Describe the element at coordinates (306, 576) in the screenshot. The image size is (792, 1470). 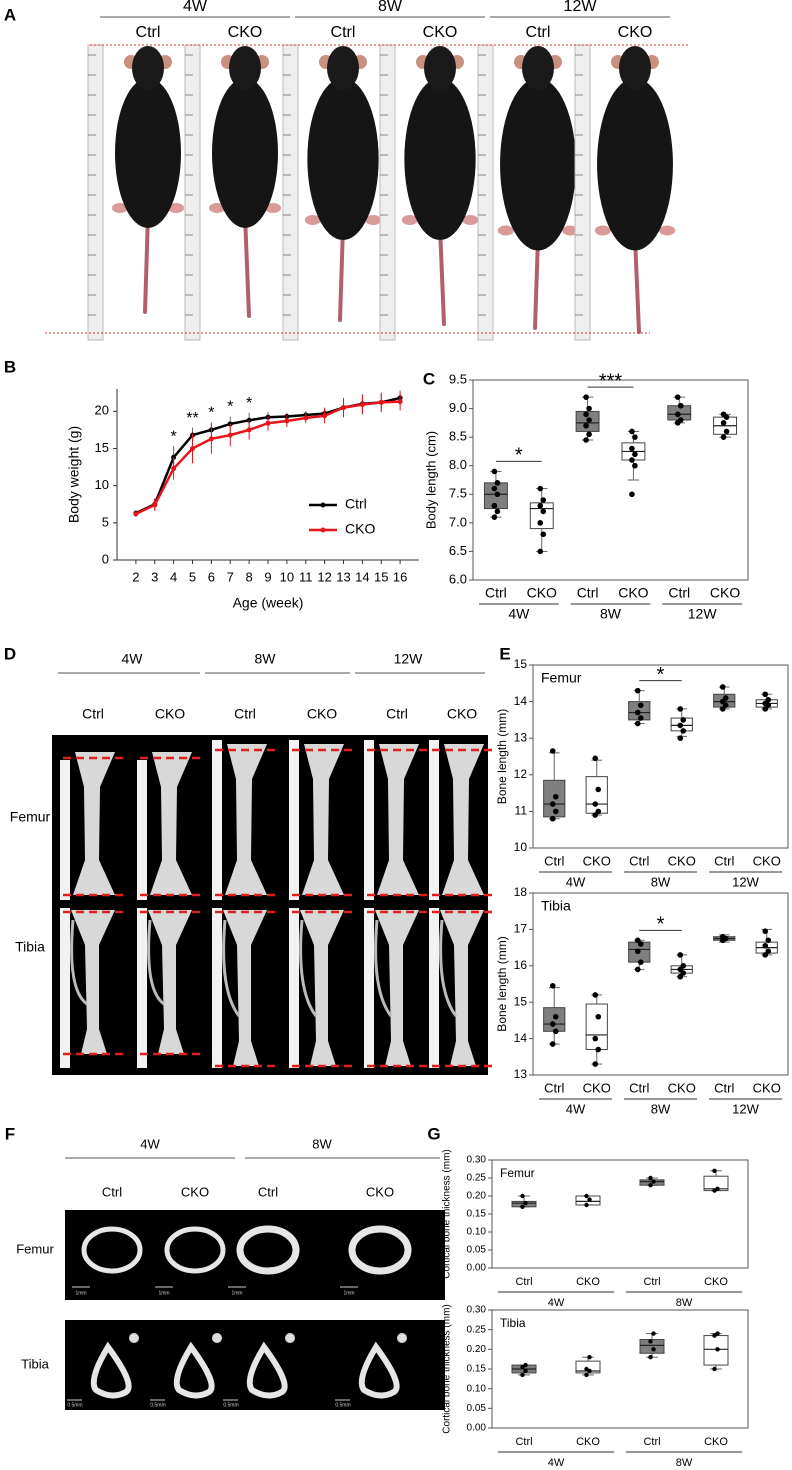
I see `x-tick-label: 11` at that location.